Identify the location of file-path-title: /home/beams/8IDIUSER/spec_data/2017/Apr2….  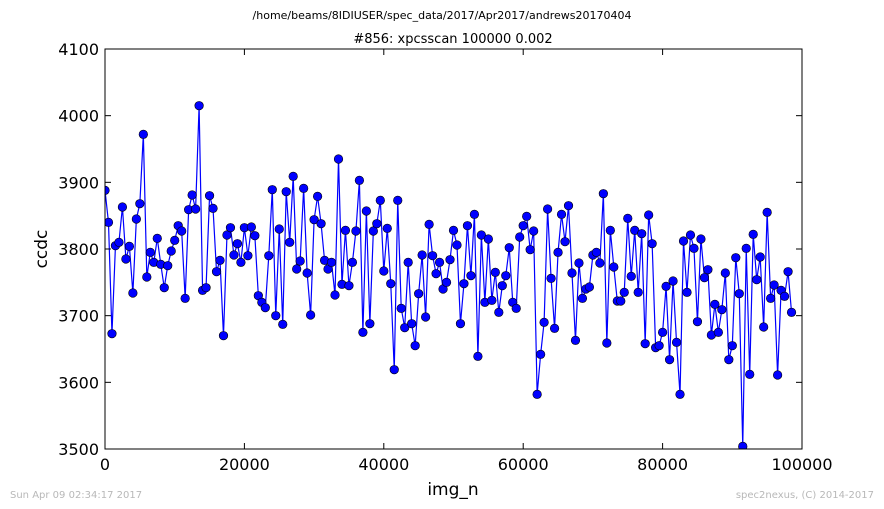
(442, 15).